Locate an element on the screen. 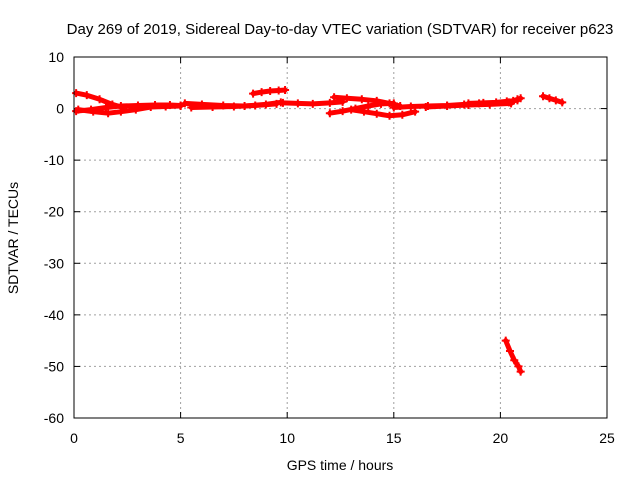 The height and width of the screenshot is (480, 640). y-tick-label: 10 is located at coordinates (56, 57).